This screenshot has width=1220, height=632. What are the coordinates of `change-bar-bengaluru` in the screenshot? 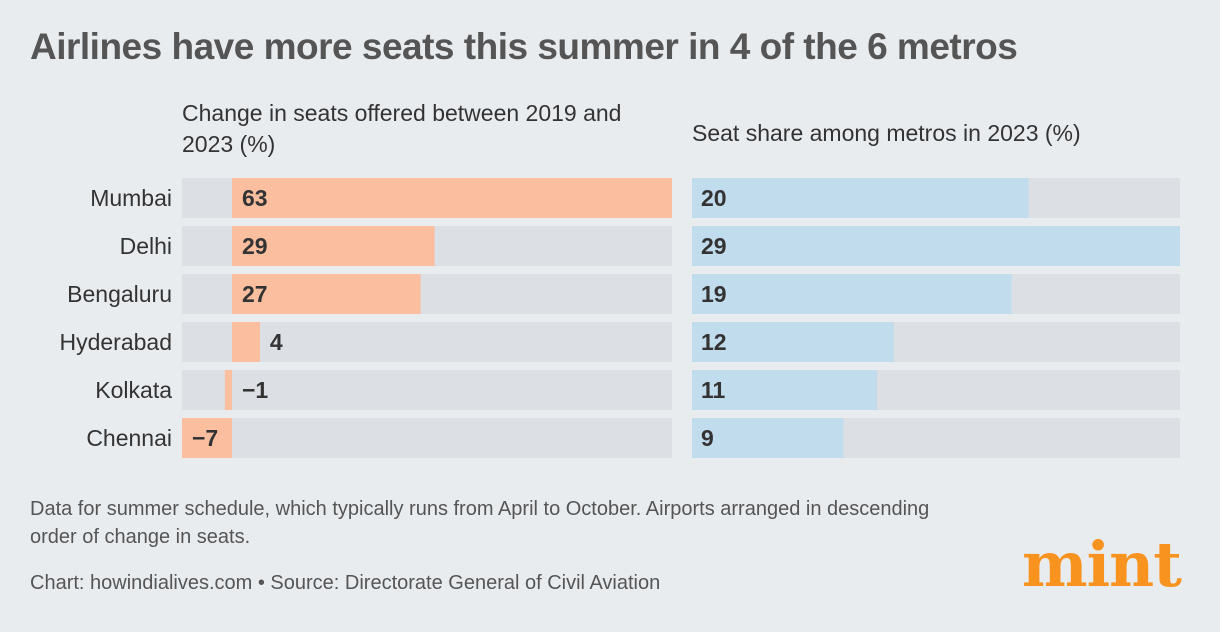 It's located at (326, 294).